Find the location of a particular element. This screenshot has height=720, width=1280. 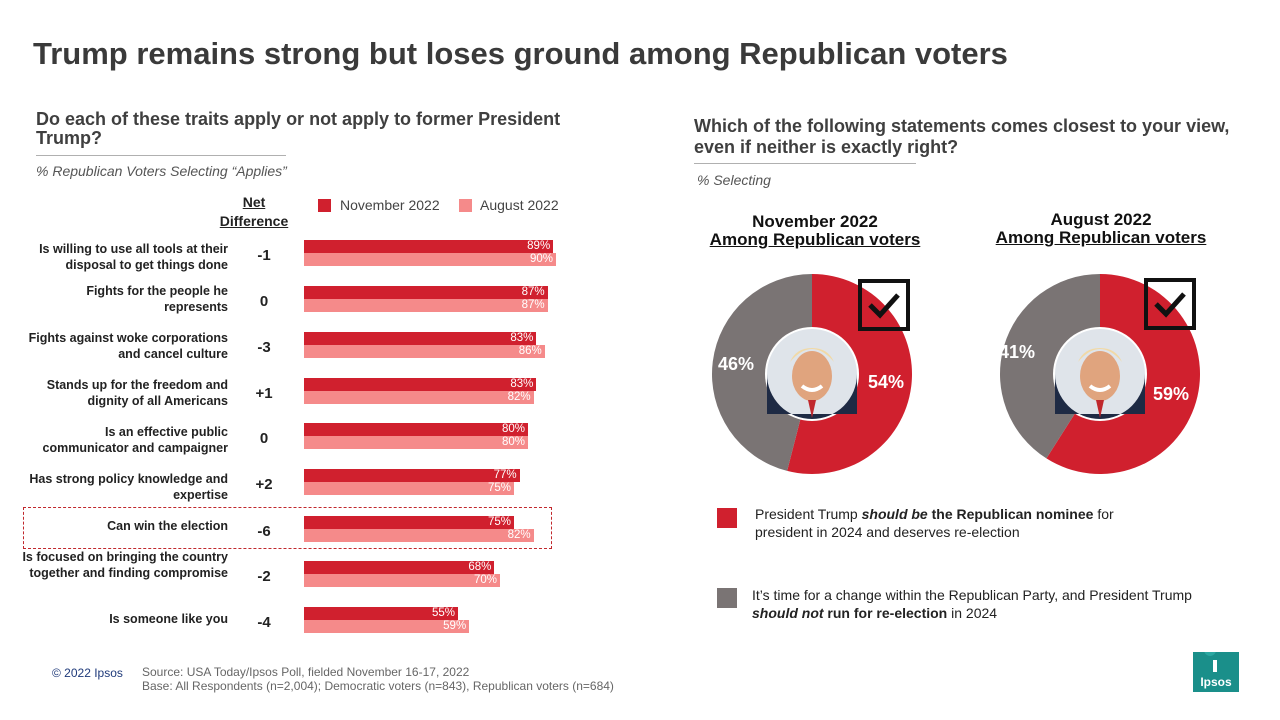

bar-aug: 59% is located at coordinates (387, 626).